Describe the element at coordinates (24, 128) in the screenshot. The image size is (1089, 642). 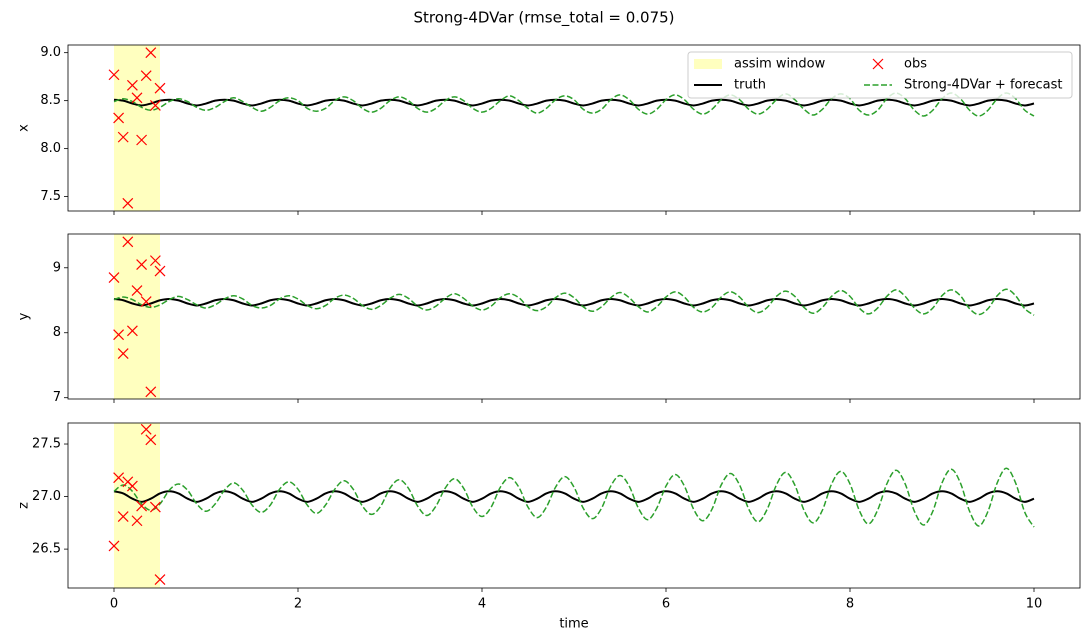
I see `y-axis-label: x` at that location.